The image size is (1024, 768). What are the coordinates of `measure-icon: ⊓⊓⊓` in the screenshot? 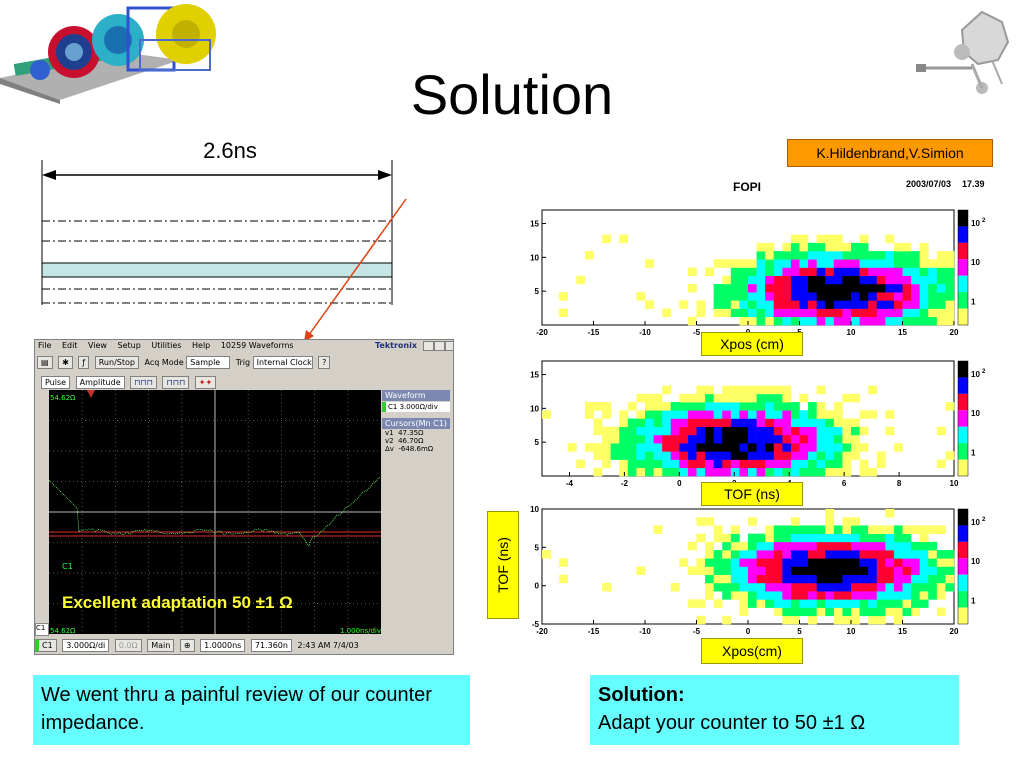 It's located at (143, 382).